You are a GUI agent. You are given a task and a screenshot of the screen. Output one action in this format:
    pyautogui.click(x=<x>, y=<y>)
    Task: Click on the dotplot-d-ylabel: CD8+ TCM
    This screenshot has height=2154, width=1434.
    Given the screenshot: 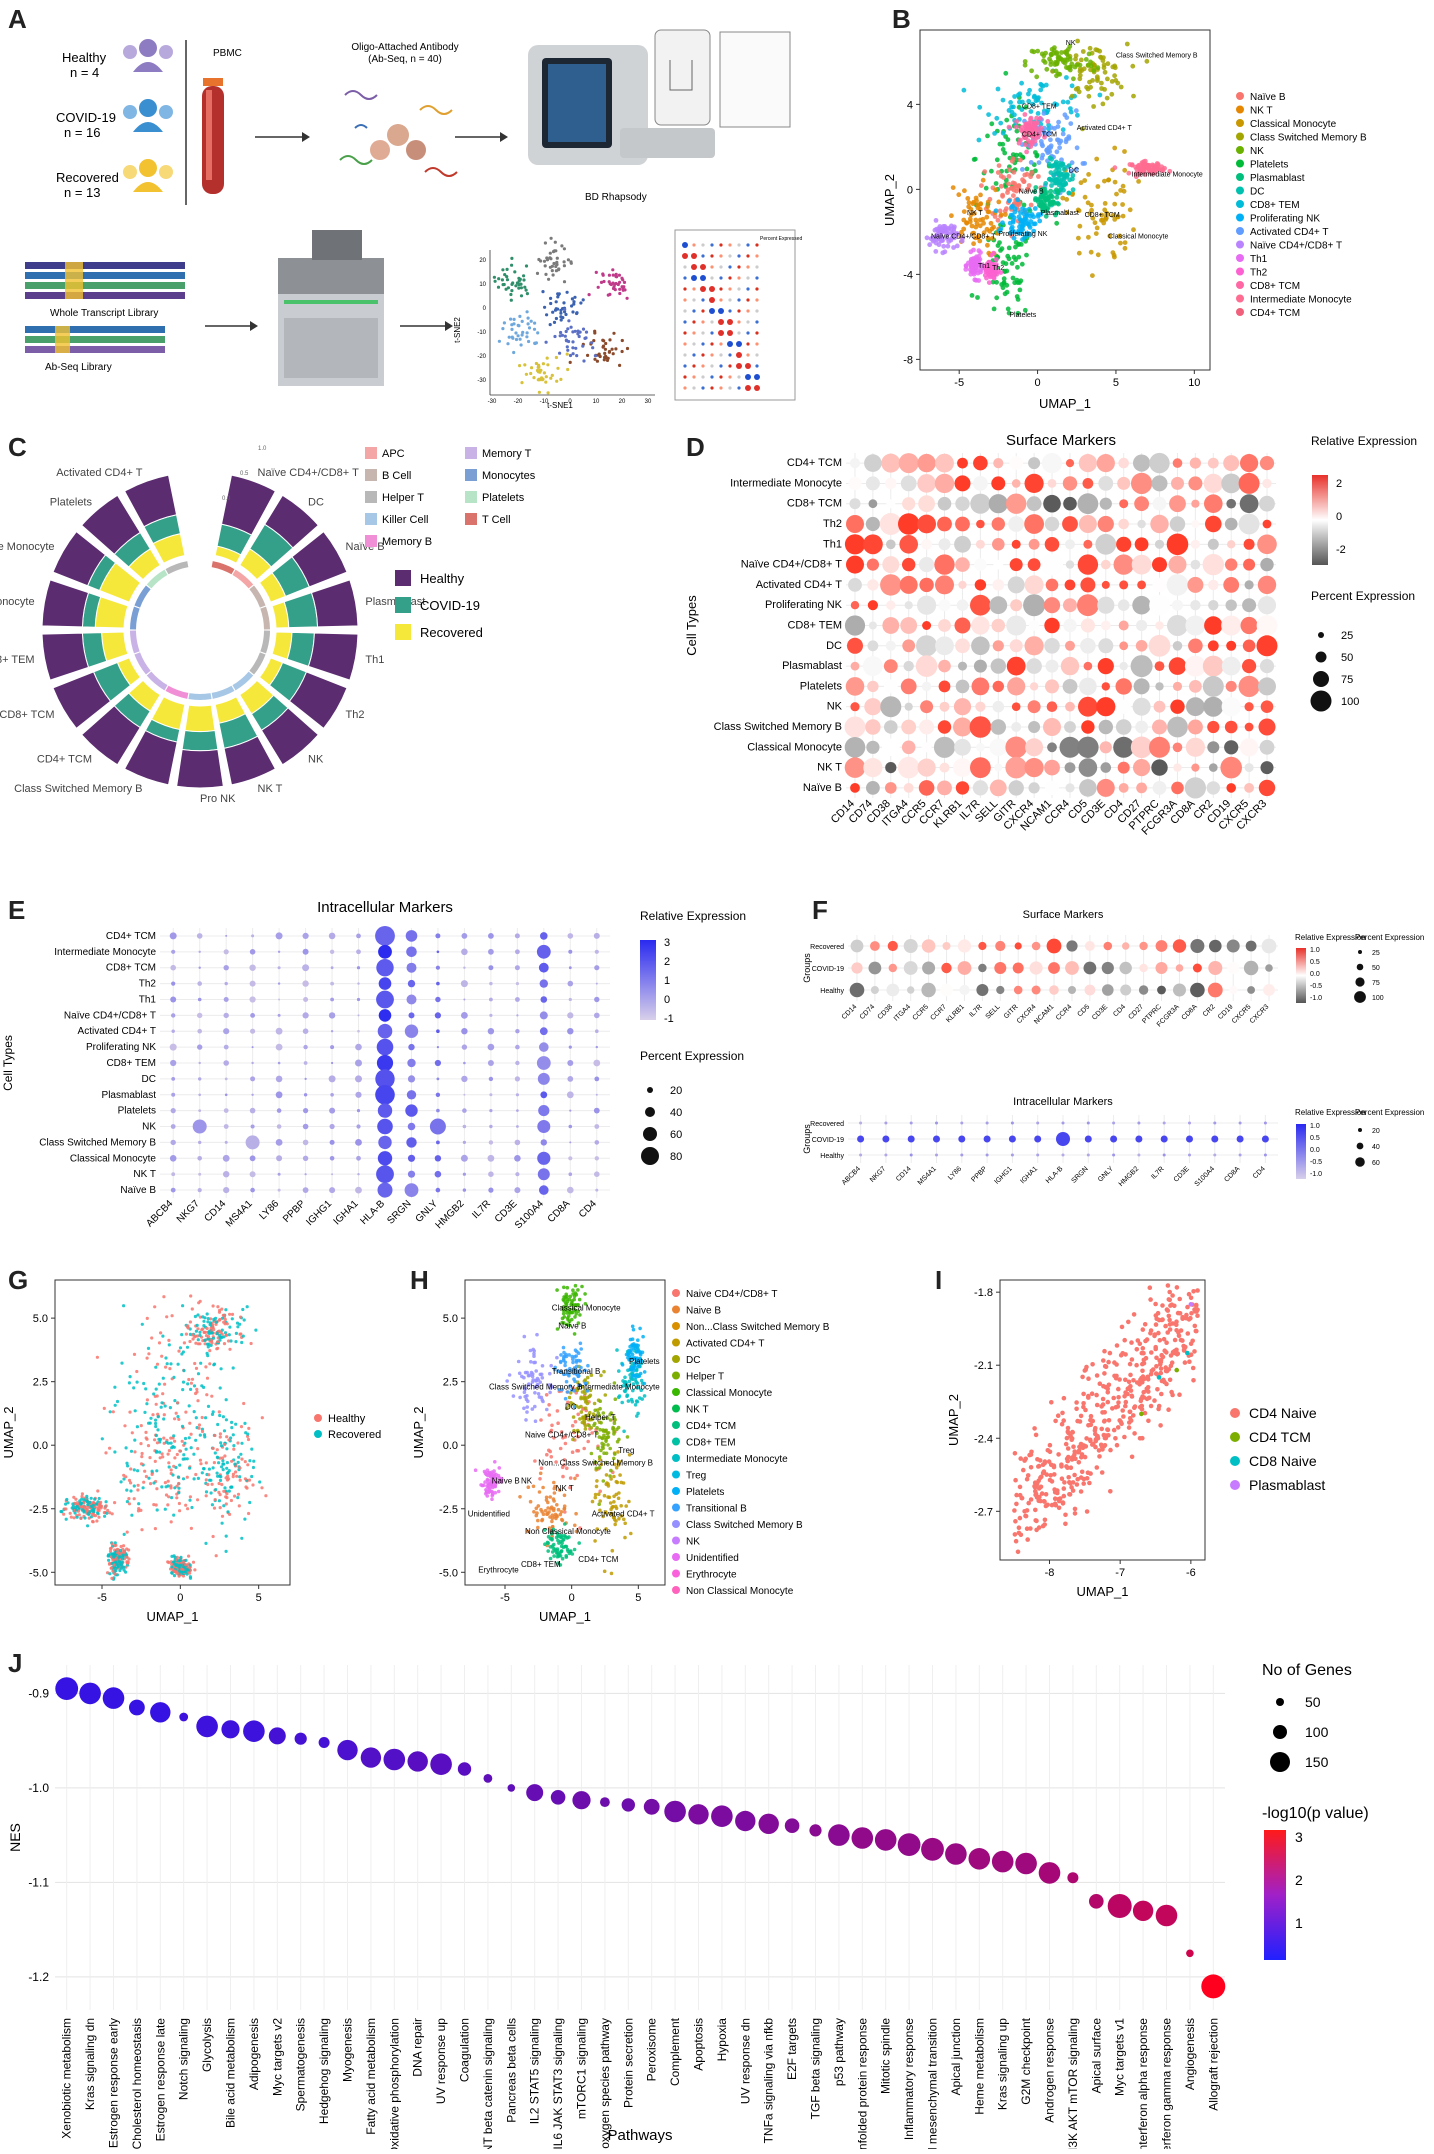 What is the action you would take?
    pyautogui.click(x=814, y=504)
    